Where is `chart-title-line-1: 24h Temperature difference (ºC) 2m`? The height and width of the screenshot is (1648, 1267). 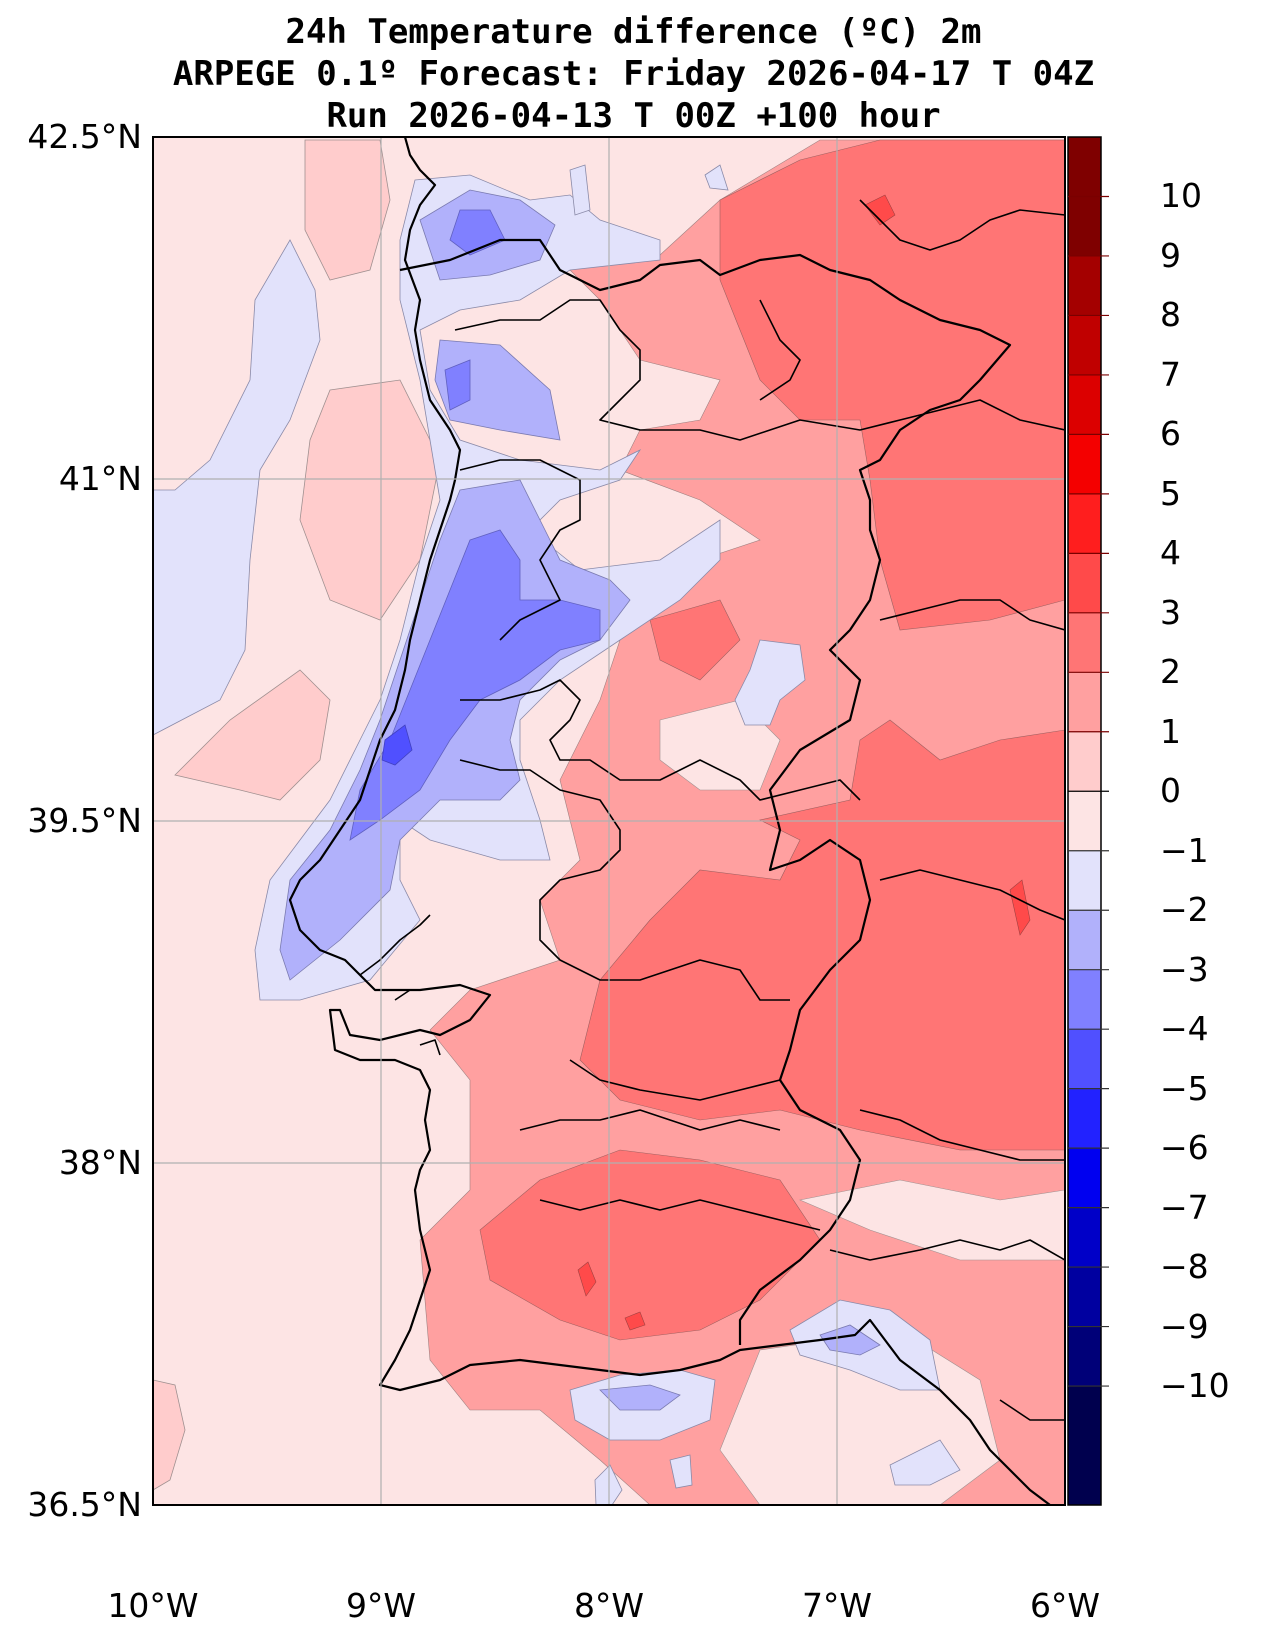
chart-title-line-1: 24h Temperature difference (ºC) 2m is located at coordinates (633, 32).